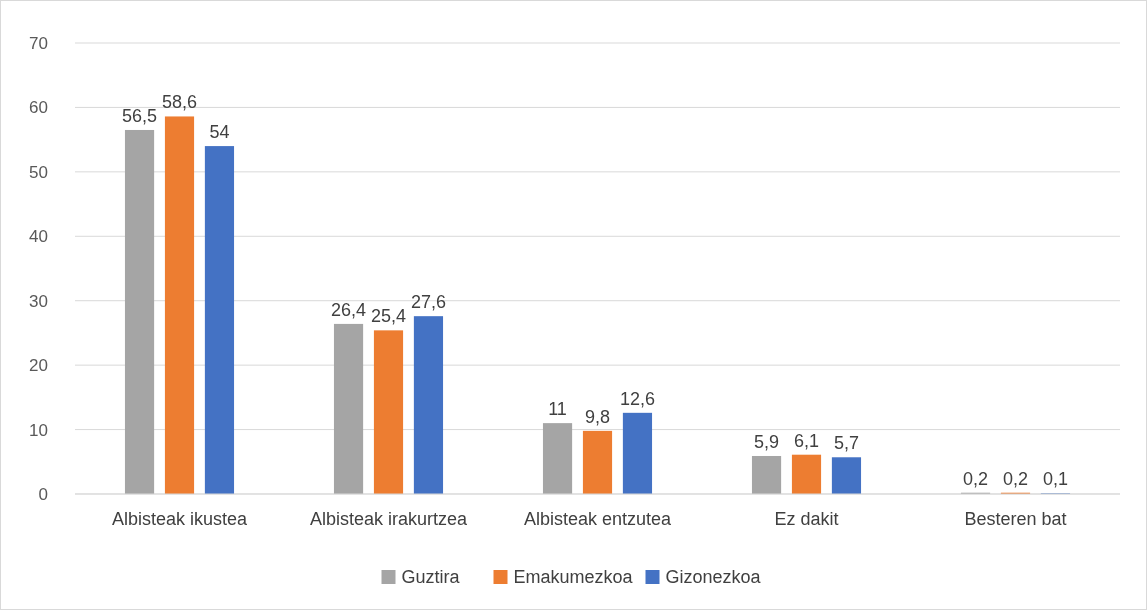 The width and height of the screenshot is (1147, 610). I want to click on legend-label: Emakumezkoa, so click(573, 577).